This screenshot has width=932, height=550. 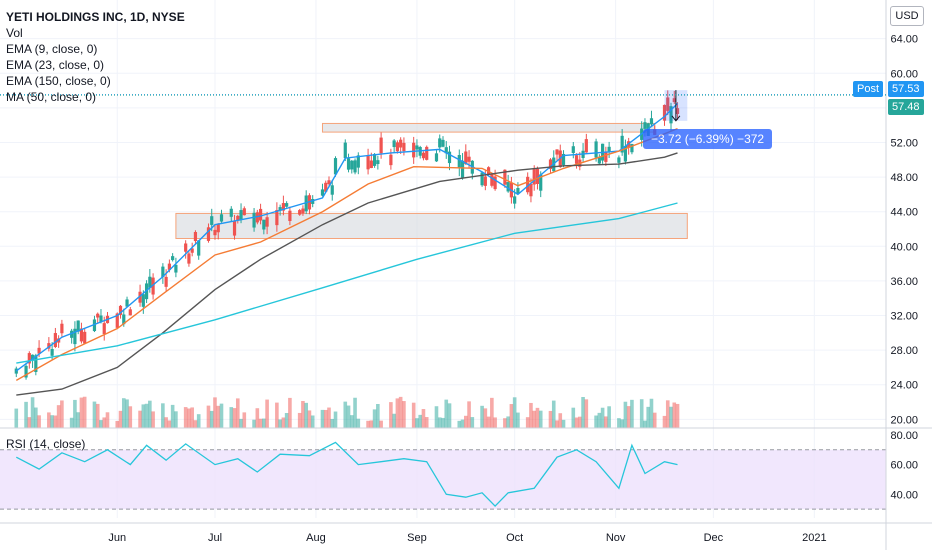 What do you see at coordinates (117, 538) in the screenshot?
I see `x-tick-label: Jun` at bounding box center [117, 538].